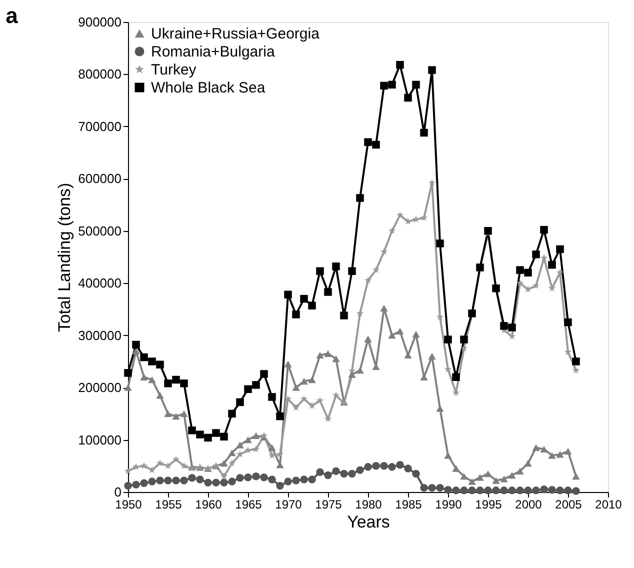 The height and width of the screenshot is (568, 634). What do you see at coordinates (235, 34) in the screenshot?
I see `legend-label: Ukraine+Russia+Georgia` at bounding box center [235, 34].